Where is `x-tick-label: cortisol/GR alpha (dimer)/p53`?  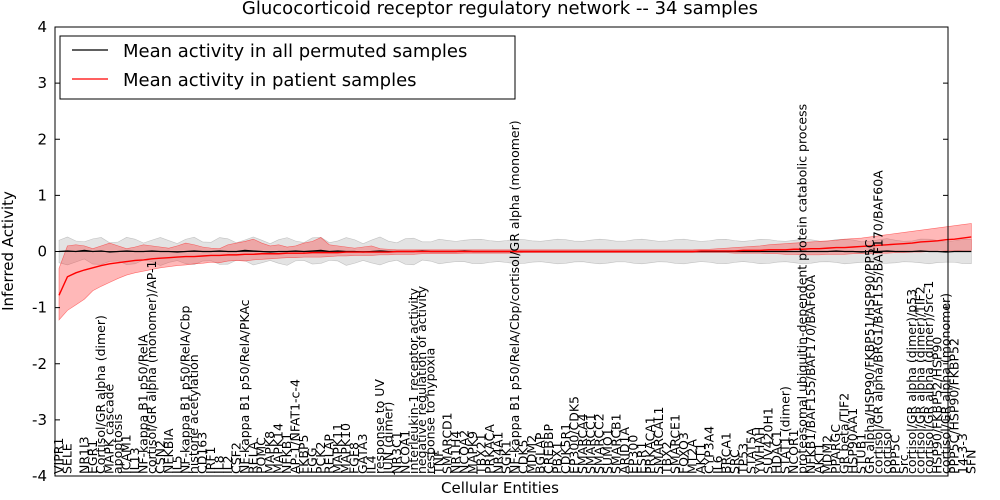
x-tick-label: cortisol/GR alpha (dimer)/p53 is located at coordinates (911, 381).